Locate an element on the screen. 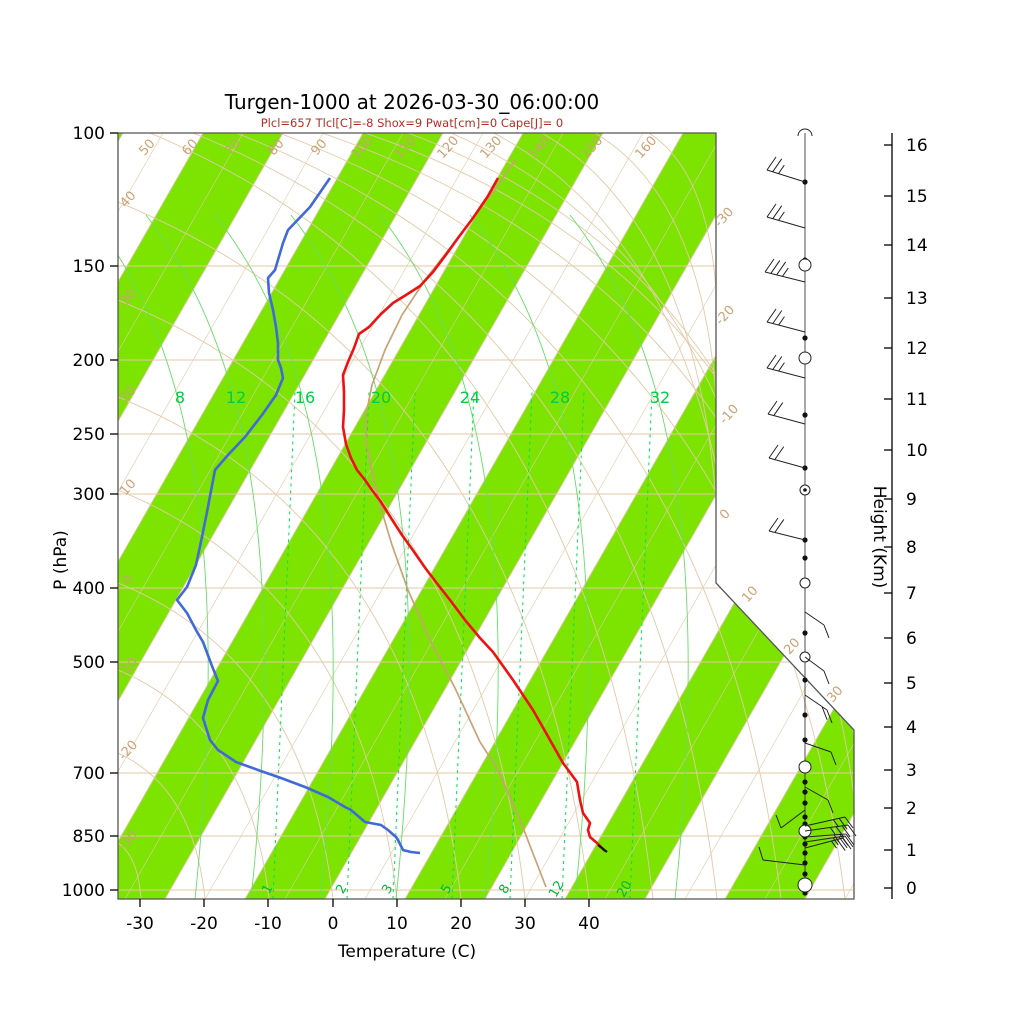  staff-top-marker is located at coordinates (805, 132).